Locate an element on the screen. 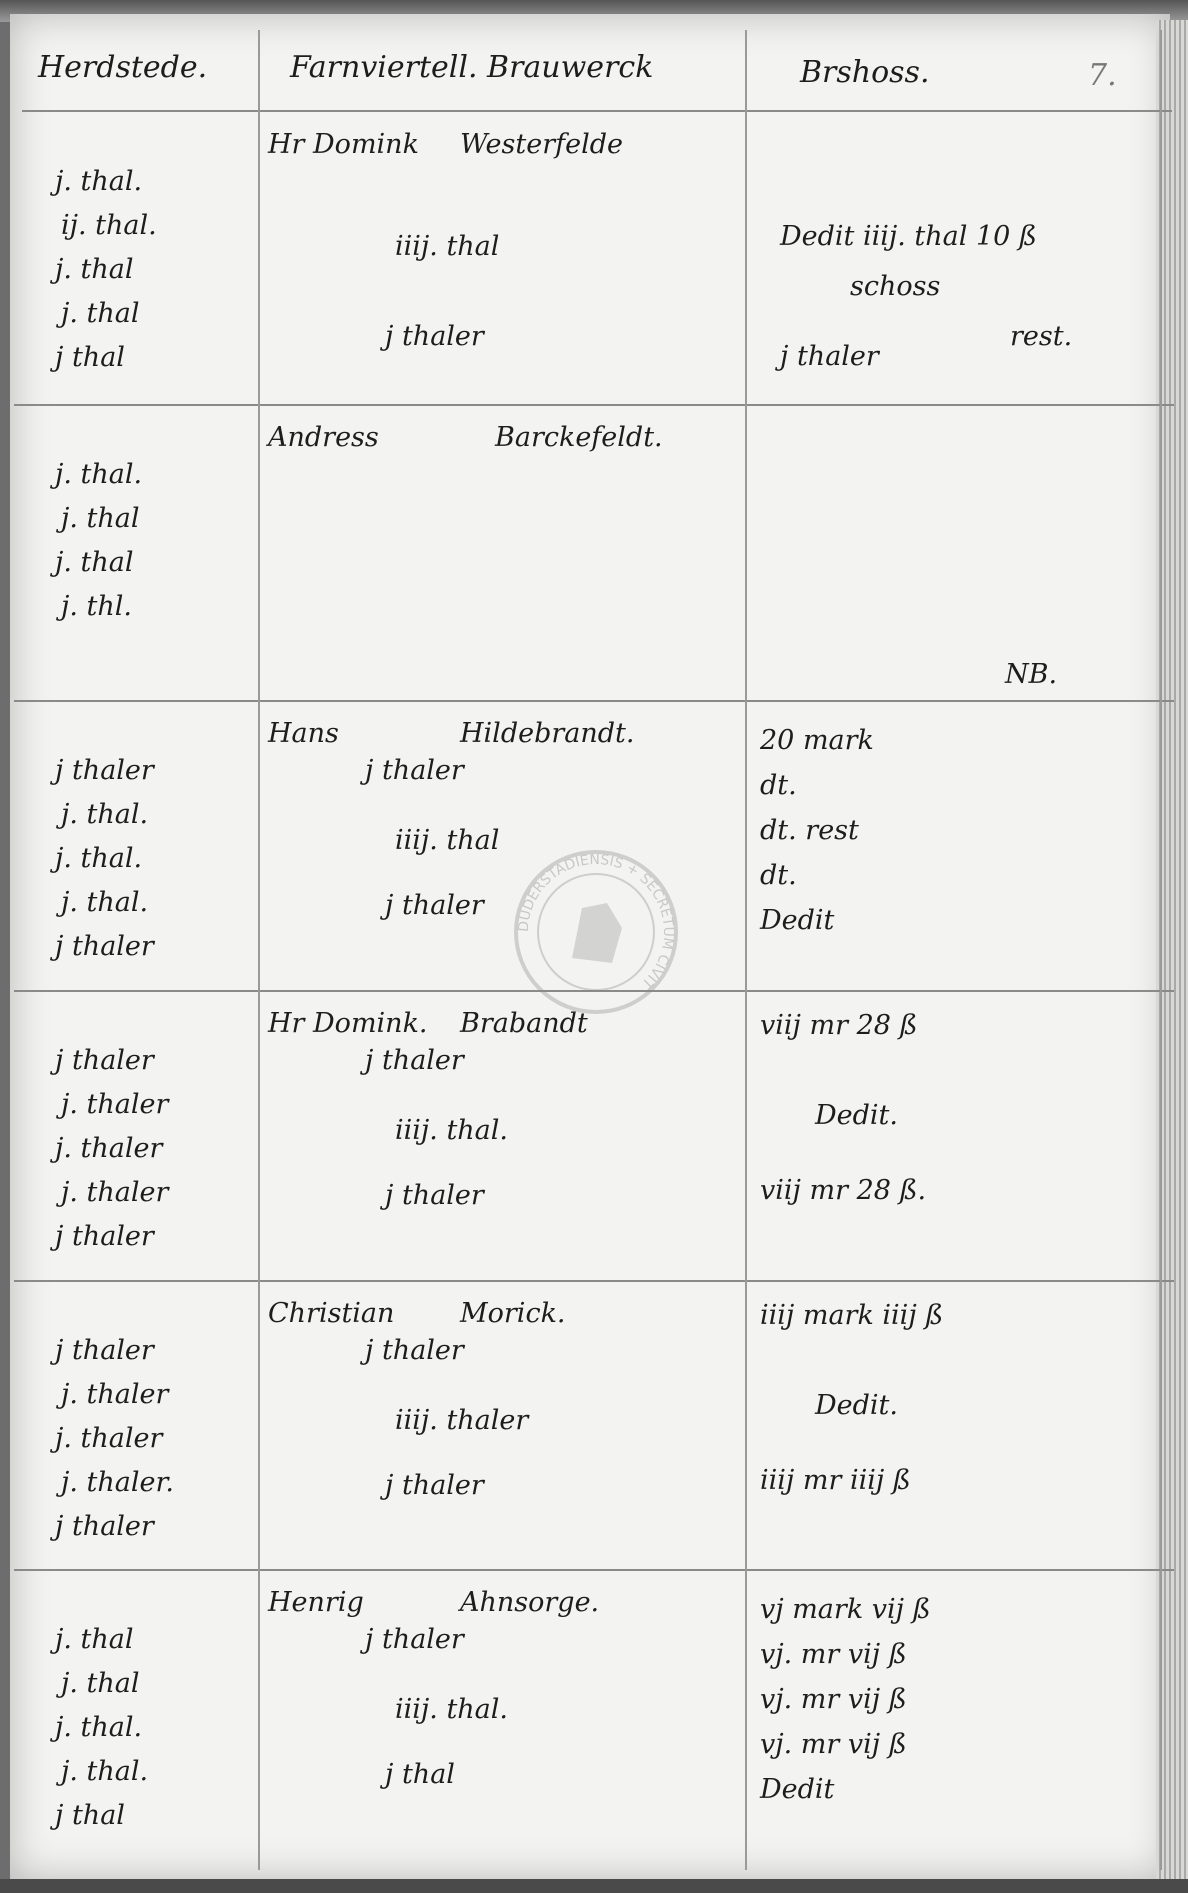 The width and height of the screenshot is (1188, 1893). schoss-entry: schoss is located at coordinates (895, 286).